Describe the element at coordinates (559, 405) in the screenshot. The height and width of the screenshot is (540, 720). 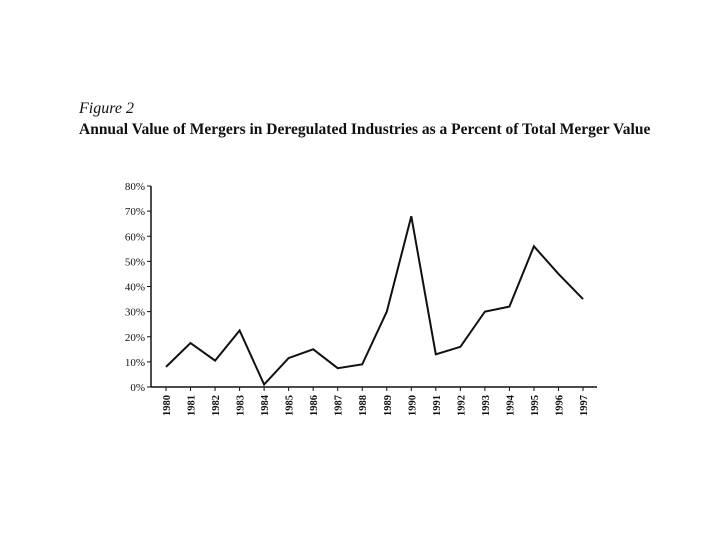
I see `x-tick-label: 1996` at that location.